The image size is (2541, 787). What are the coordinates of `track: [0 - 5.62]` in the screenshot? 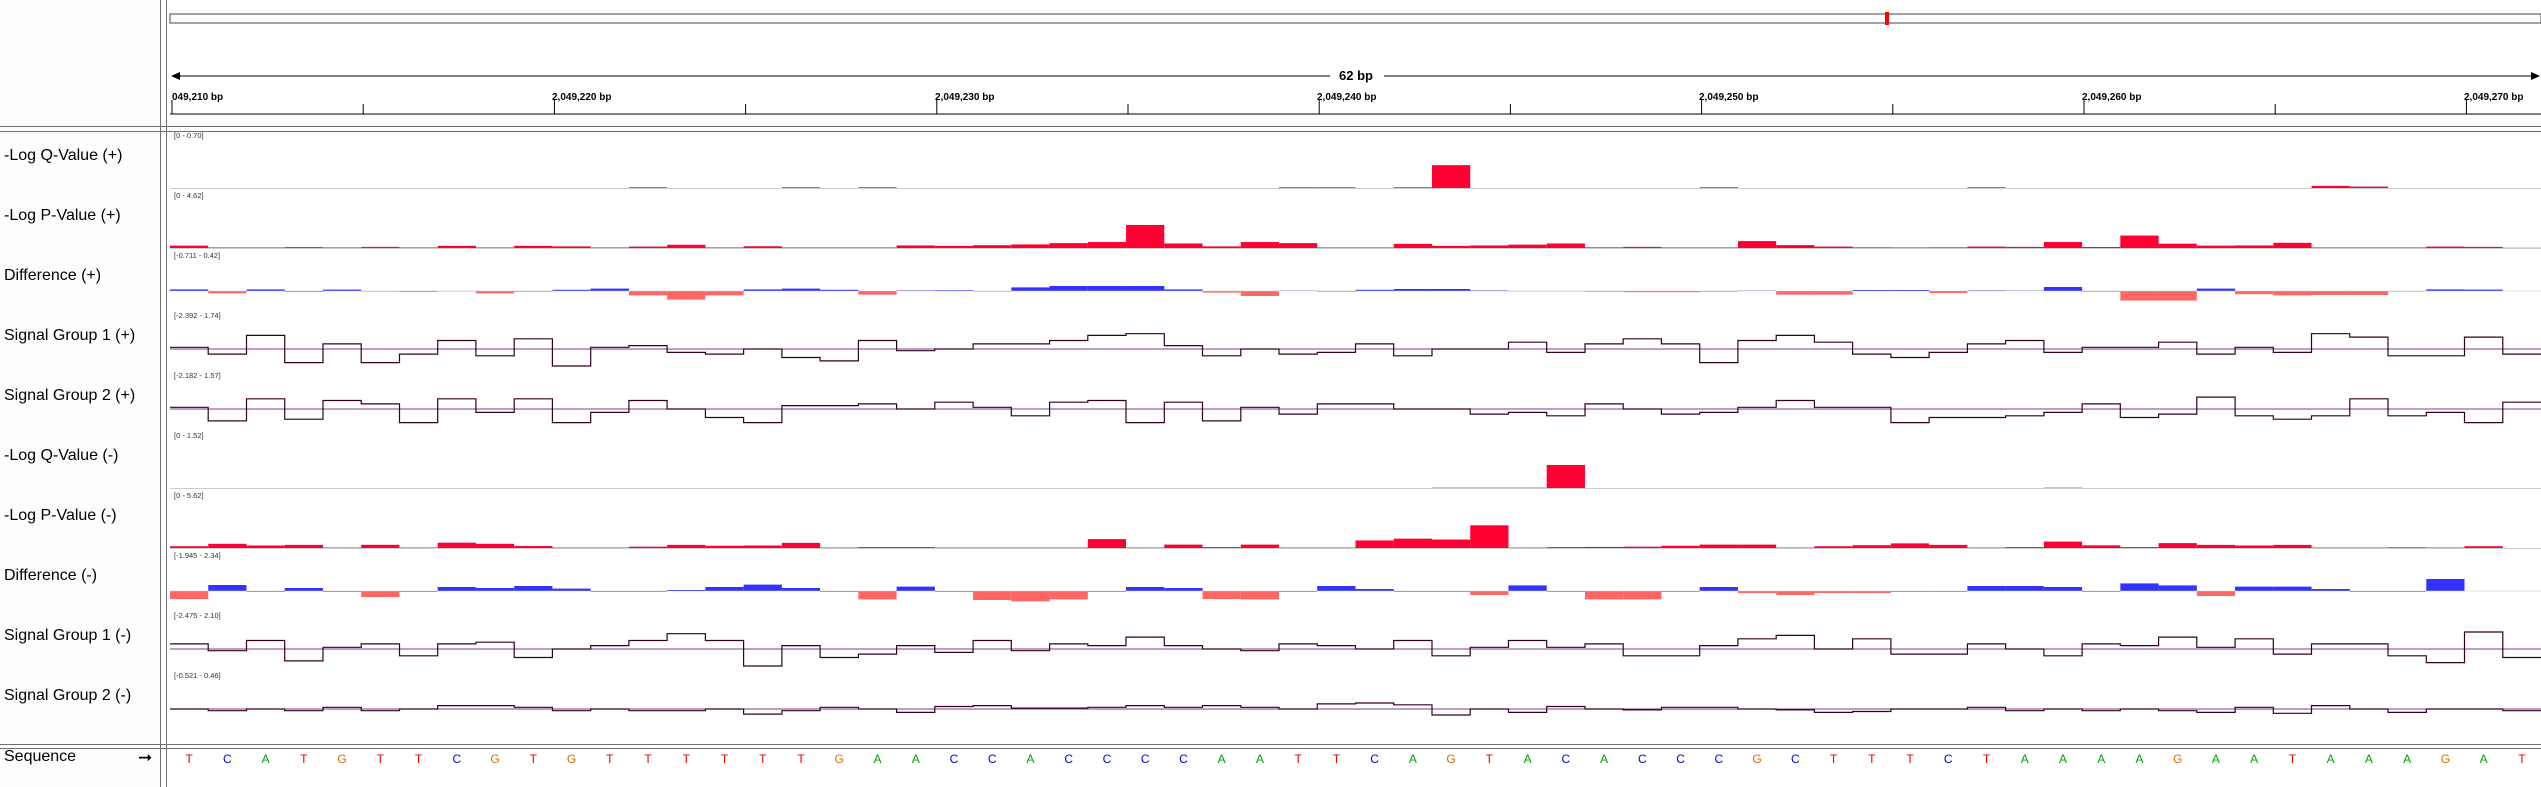 It's located at (1355, 520).